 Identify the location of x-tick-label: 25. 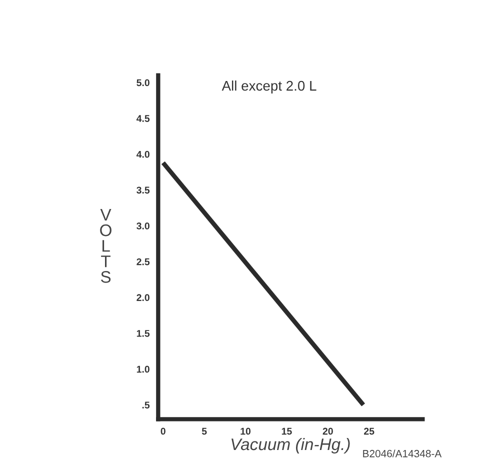
(369, 431).